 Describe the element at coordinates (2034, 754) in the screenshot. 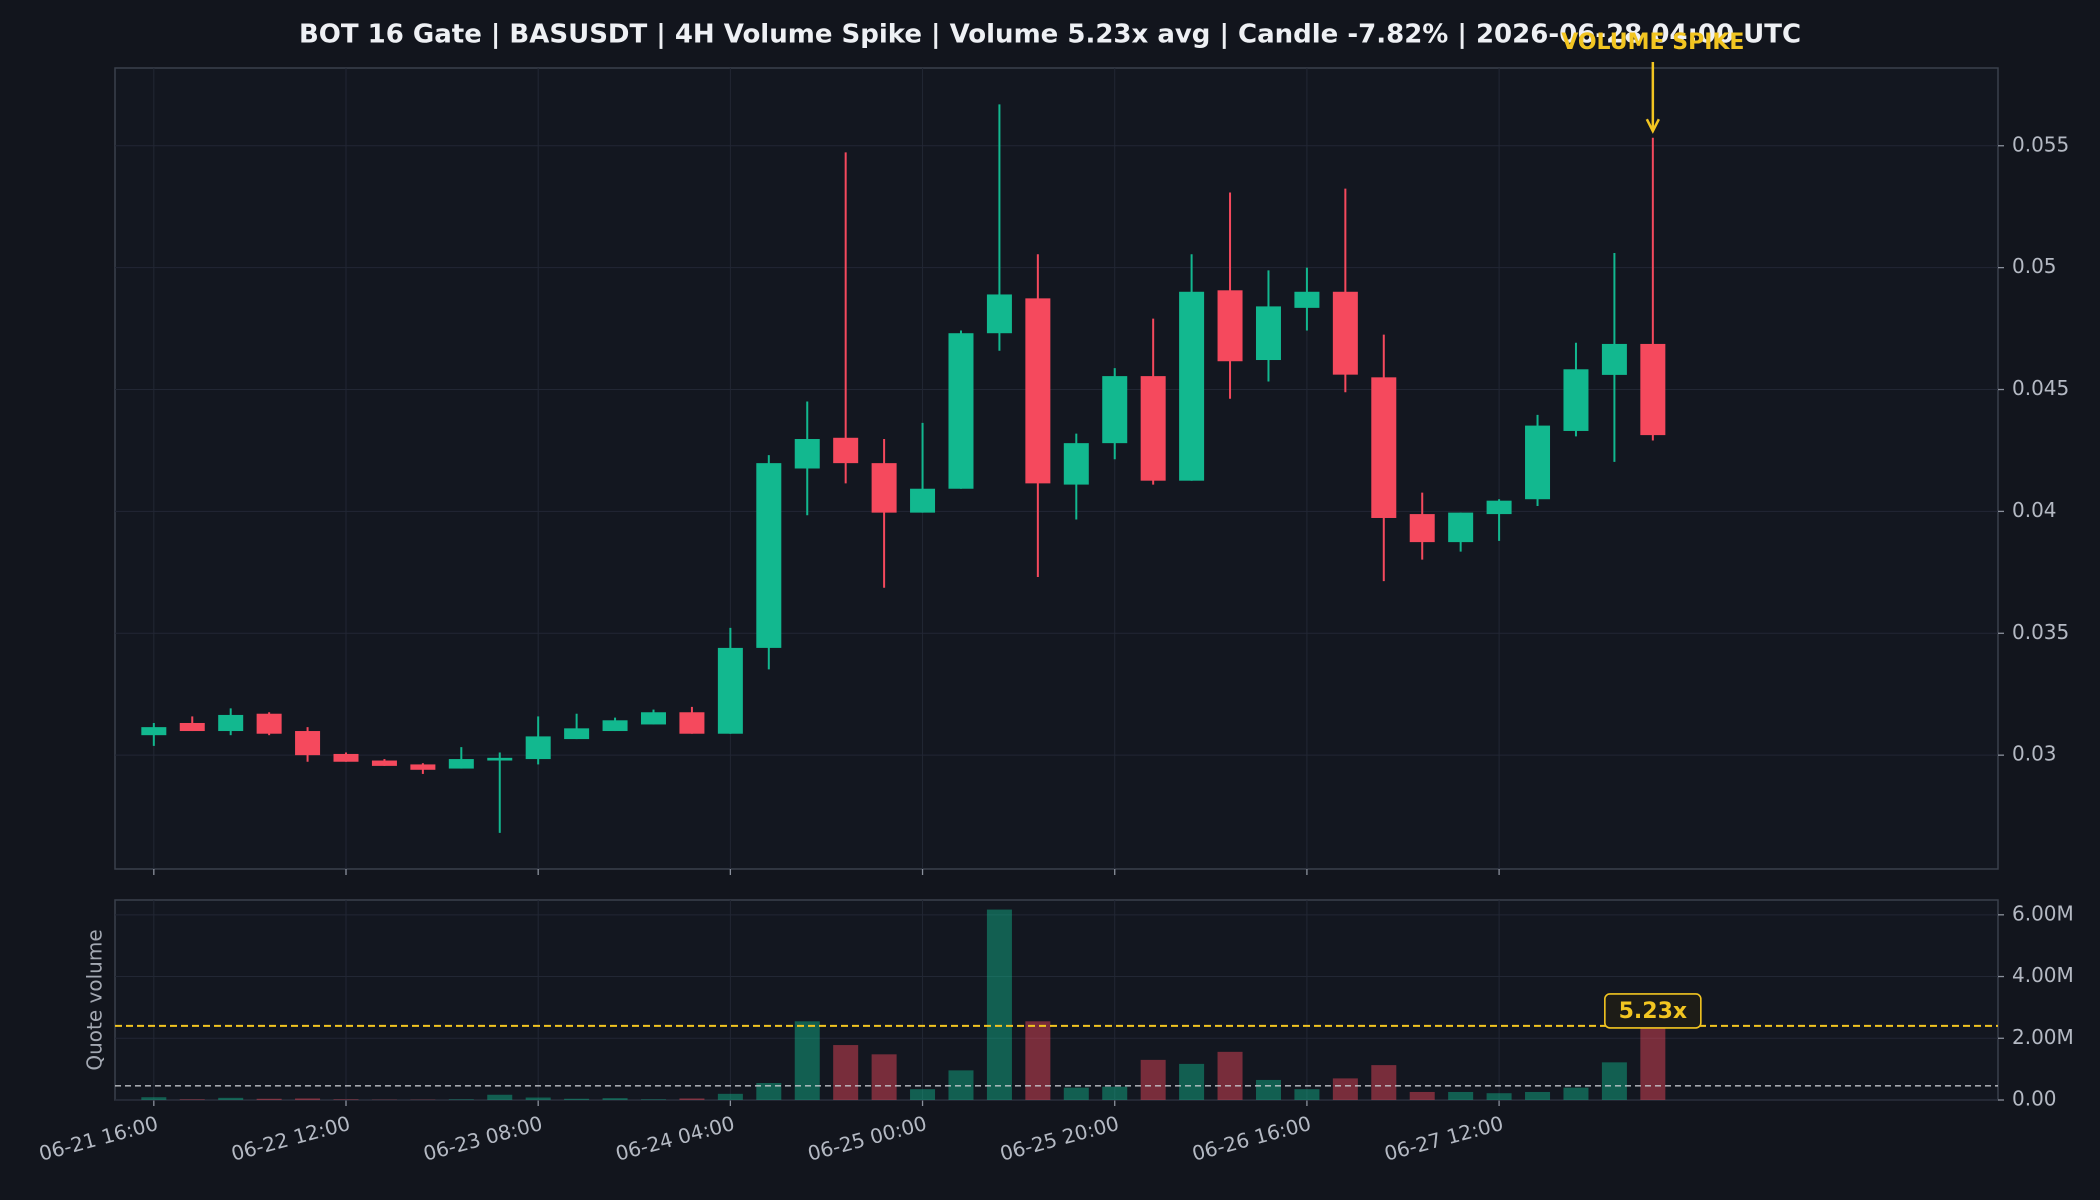

I see `y-tick-label: 0.03` at that location.